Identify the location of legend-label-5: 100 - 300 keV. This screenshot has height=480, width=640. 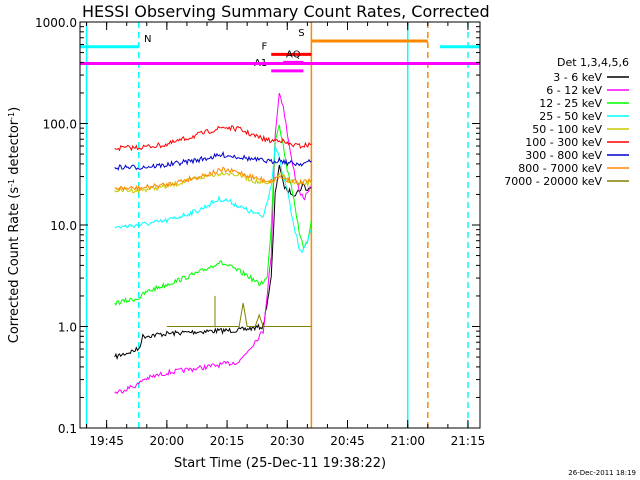
(563, 142).